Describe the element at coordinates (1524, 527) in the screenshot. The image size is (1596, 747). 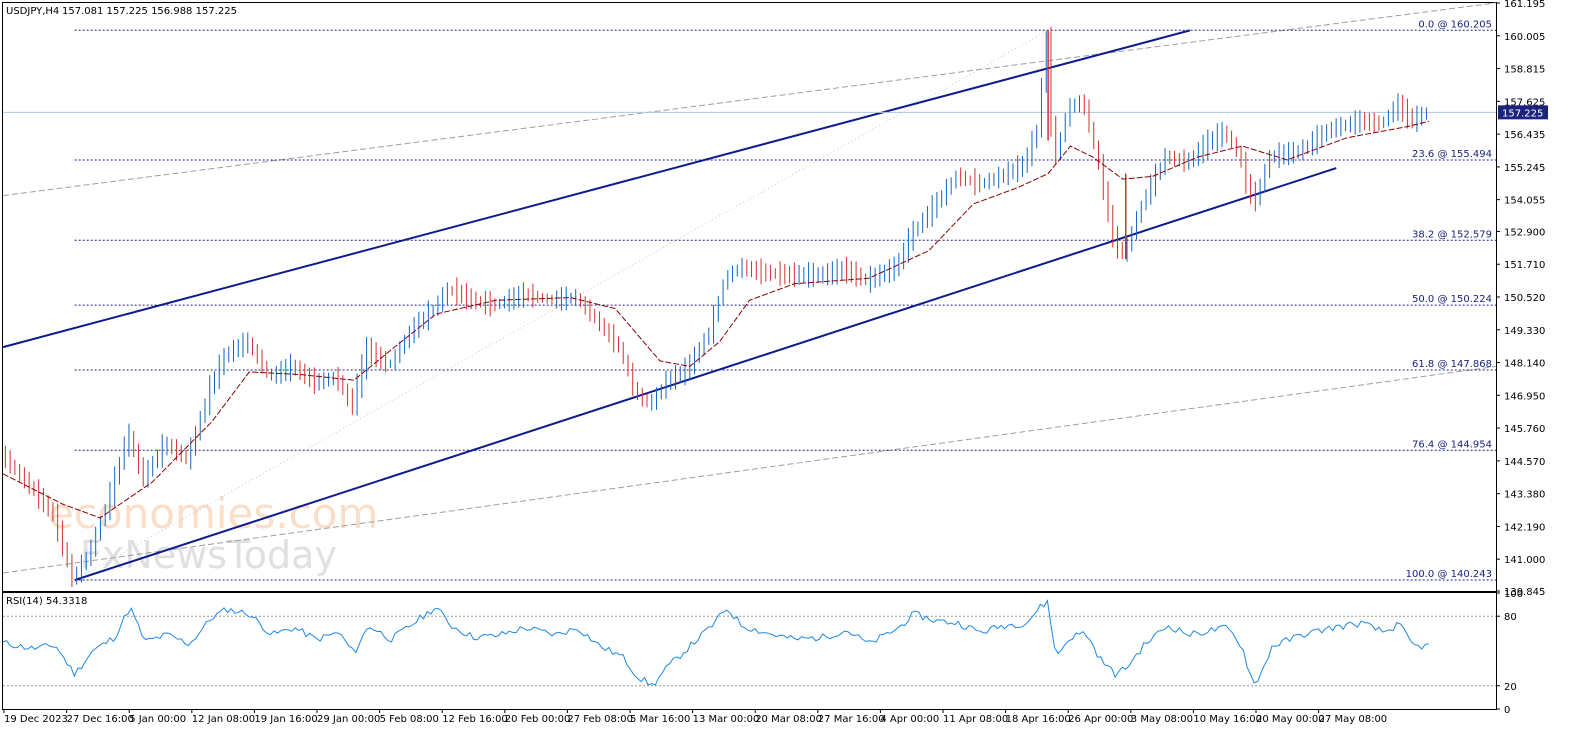
I see `price-tick-label: 142.190` at that location.